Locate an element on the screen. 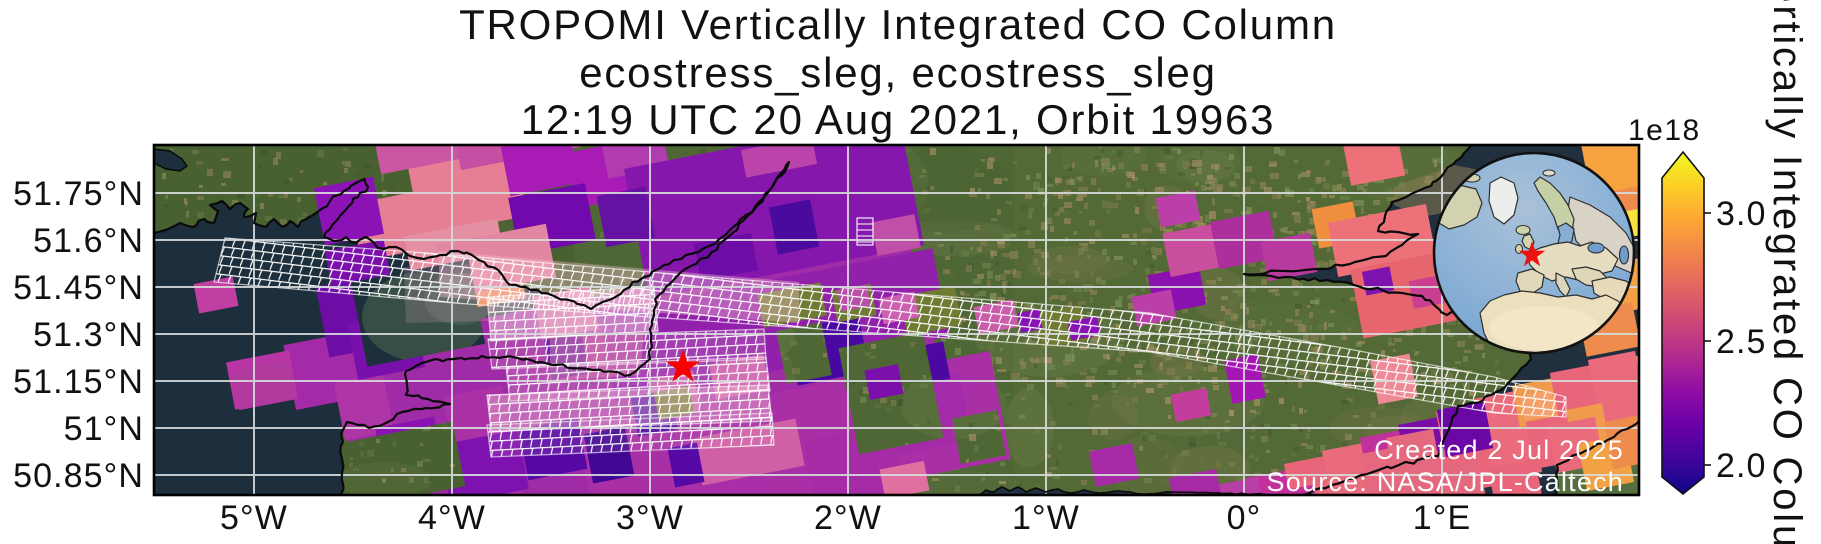  svg-text: Created 2 Jul 2025 is located at coordinates (1499, 450).